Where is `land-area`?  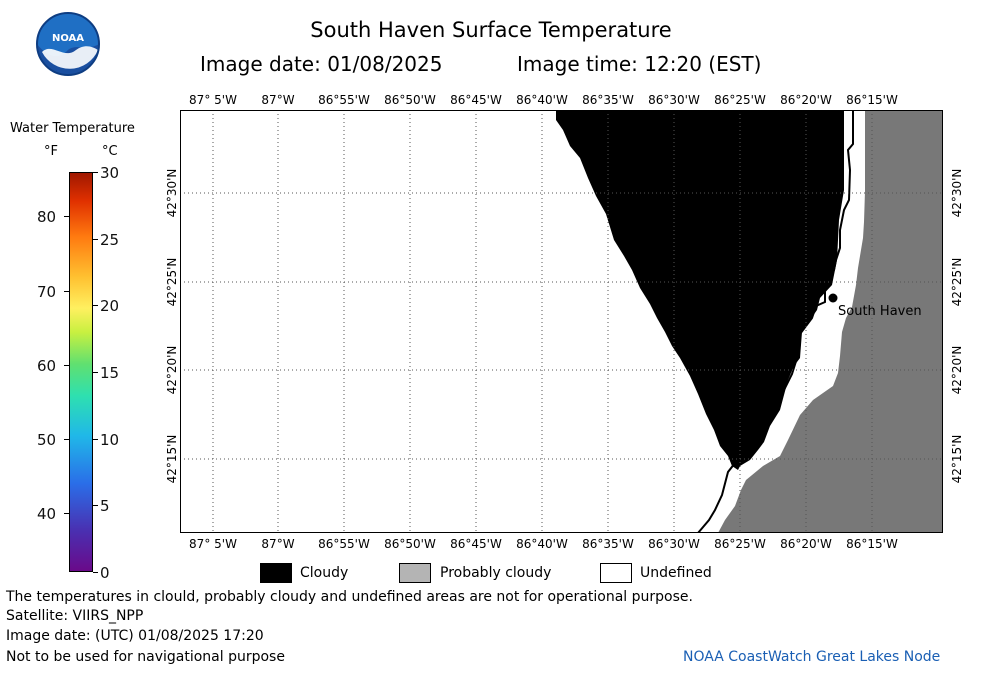
land-area is located at coordinates (830, 321).